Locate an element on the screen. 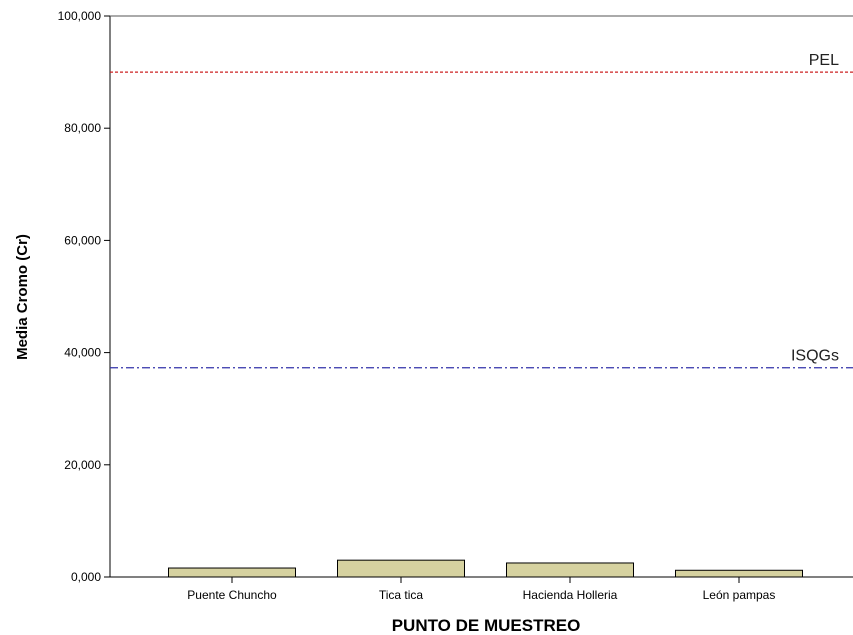 This screenshot has width=853, height=635. y-tick-label: 20,000 is located at coordinates (82, 465).